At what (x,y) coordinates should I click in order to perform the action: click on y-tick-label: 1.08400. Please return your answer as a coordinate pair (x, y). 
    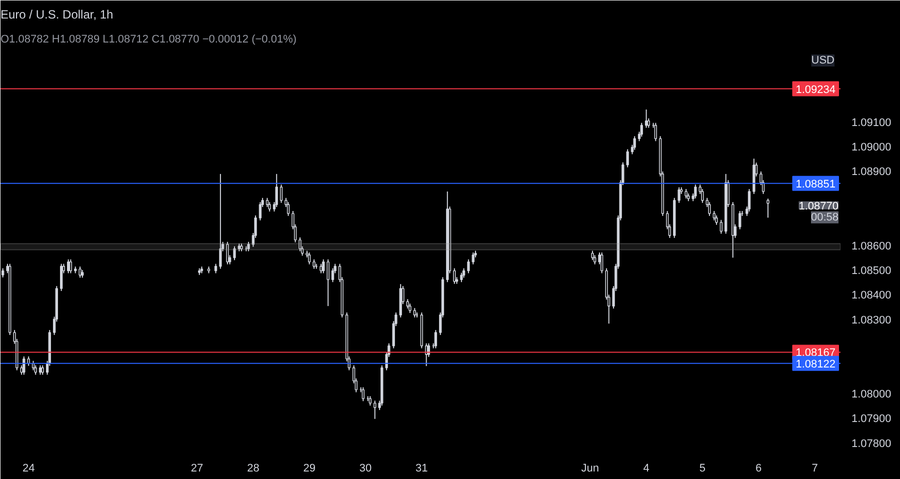
    Looking at the image, I should click on (872, 296).